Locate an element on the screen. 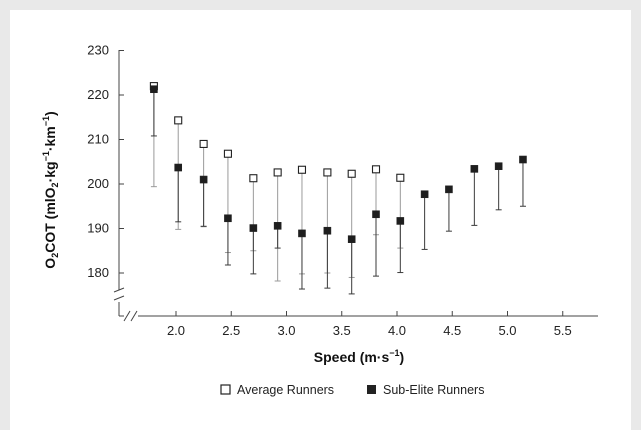 The image size is (641, 430). legend-label-sub-elite: Sub-Elite Runners is located at coordinates (433, 390).